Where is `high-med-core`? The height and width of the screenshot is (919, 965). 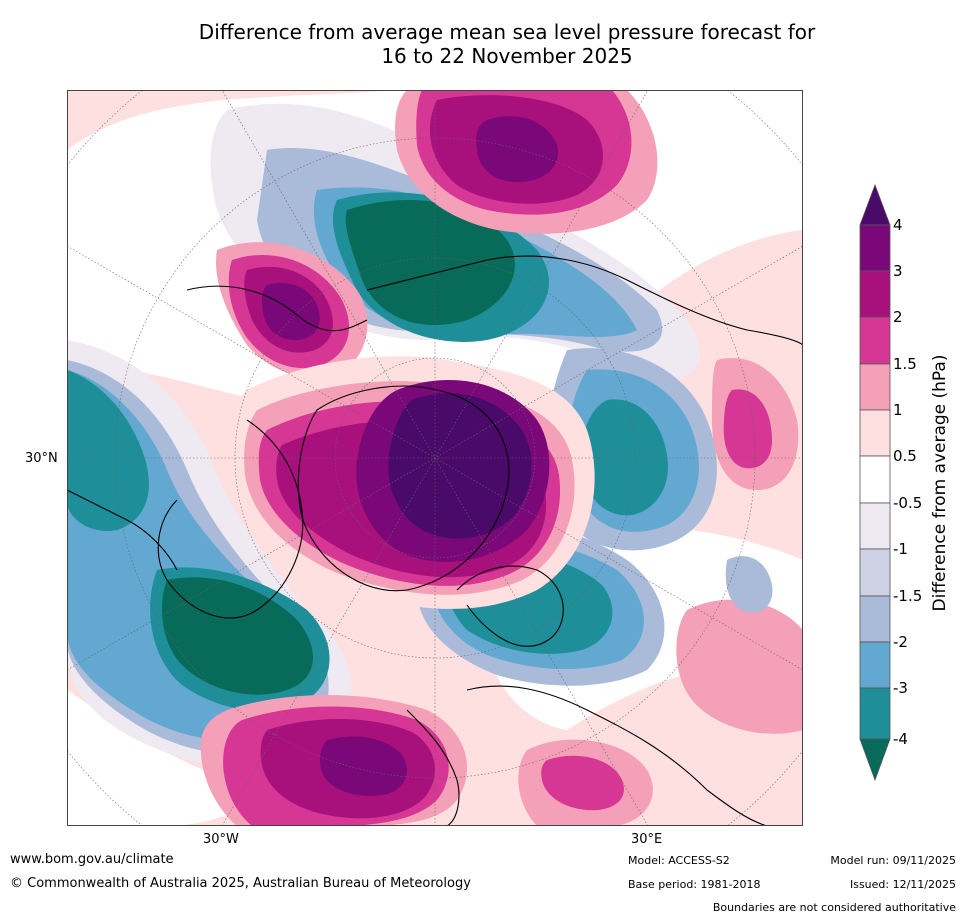
high-med-core is located at coordinates (582, 783).